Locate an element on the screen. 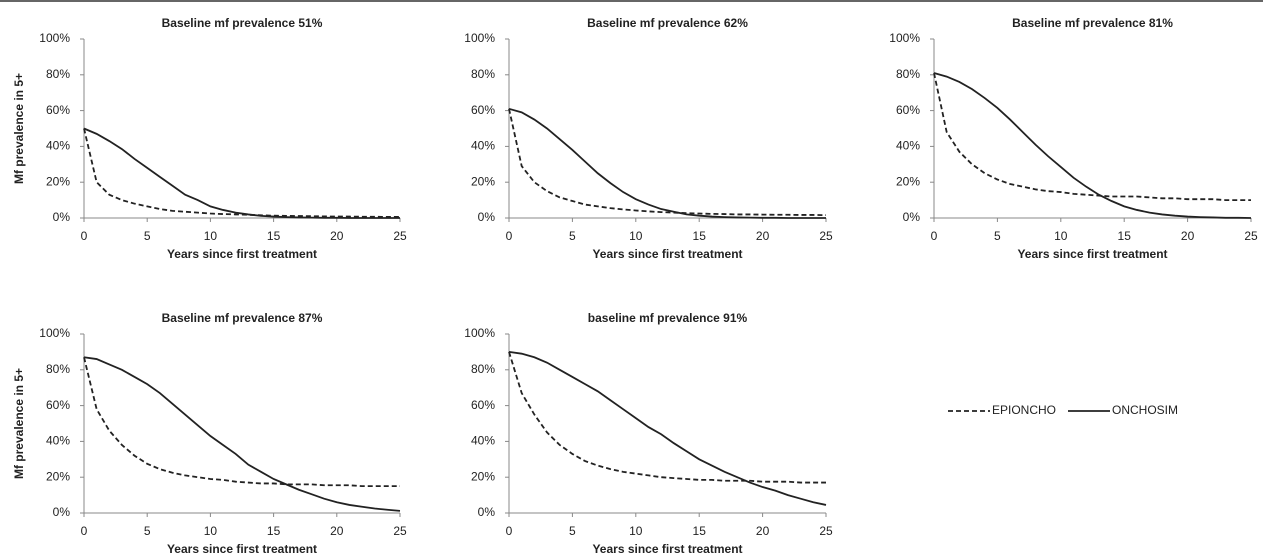 The image size is (1263, 559). chart-title: baseline mf prevalence 91% is located at coordinates (668, 318).